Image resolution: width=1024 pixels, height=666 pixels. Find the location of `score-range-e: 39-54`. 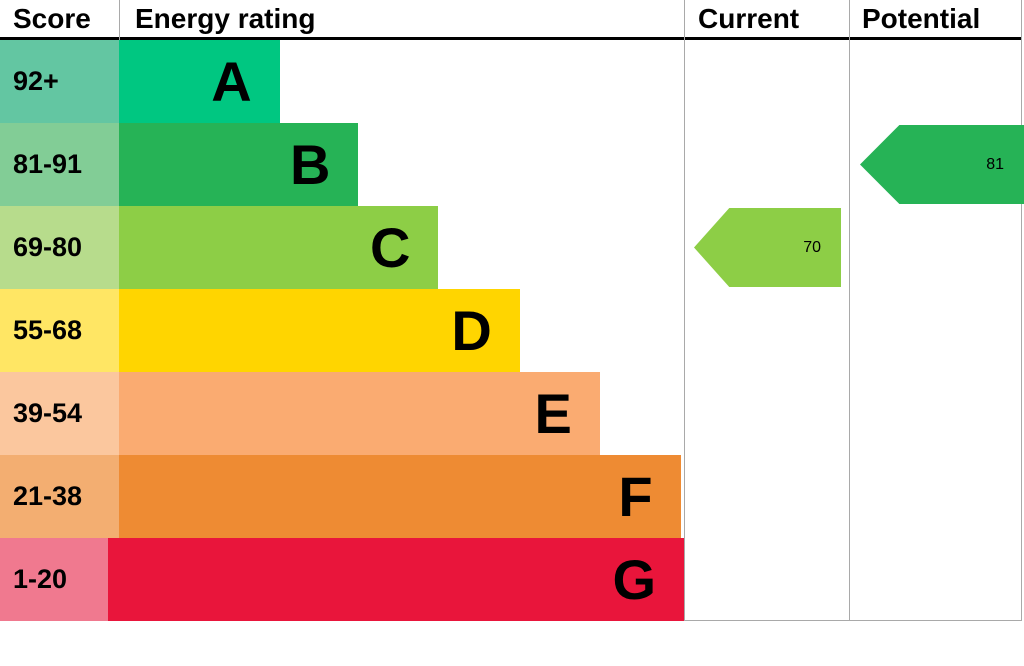

score-range-e: 39-54 is located at coordinates (59, 413).